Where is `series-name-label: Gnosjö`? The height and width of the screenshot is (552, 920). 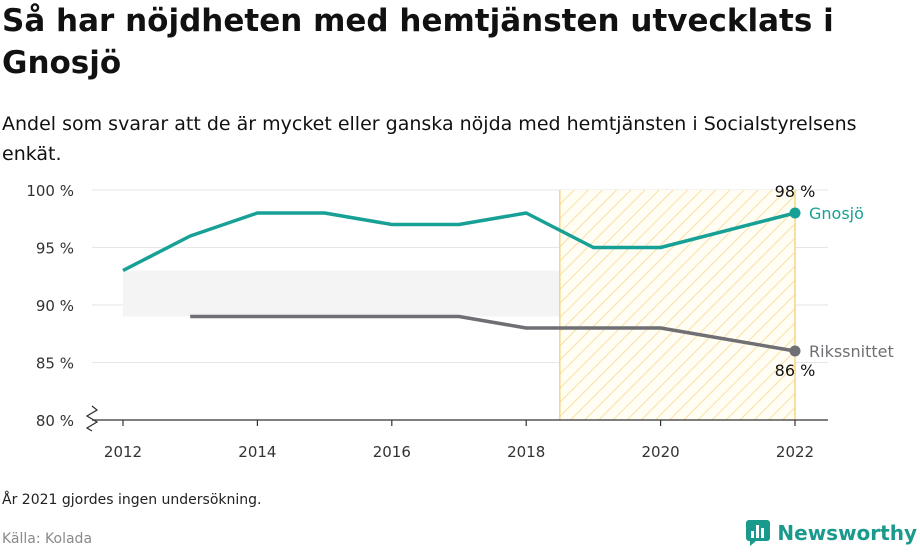 series-name-label: Gnosjö is located at coordinates (836, 213).